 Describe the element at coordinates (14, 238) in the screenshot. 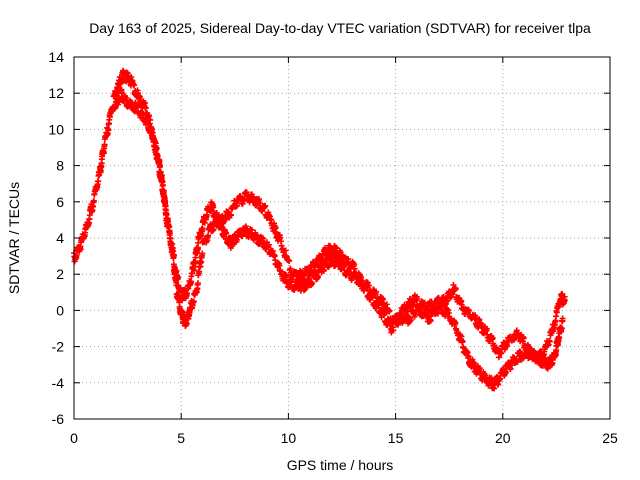

I see `y-axis-label: SDTVAR / TECUs` at that location.